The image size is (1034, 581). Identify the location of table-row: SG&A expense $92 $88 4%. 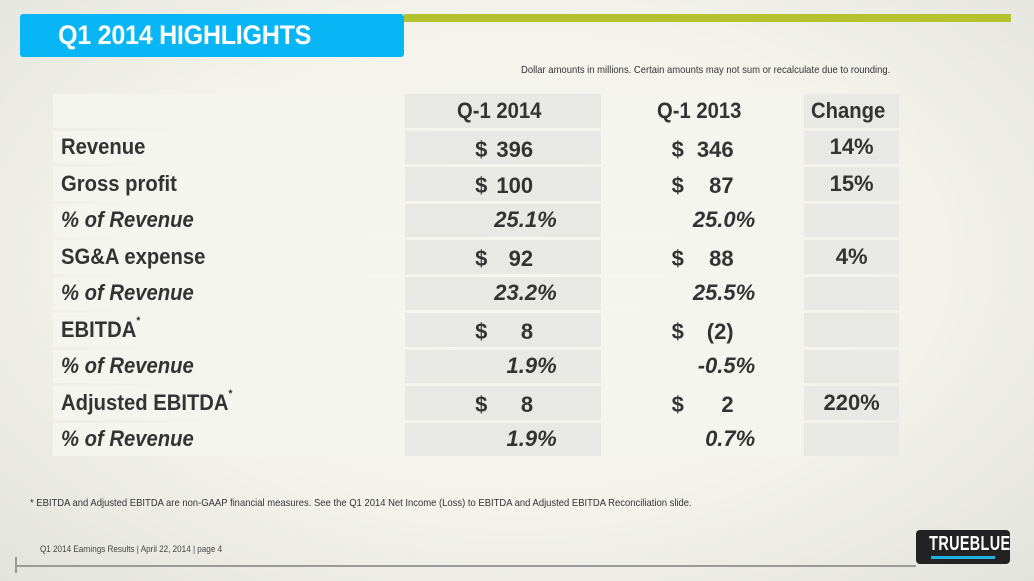
(476, 257).